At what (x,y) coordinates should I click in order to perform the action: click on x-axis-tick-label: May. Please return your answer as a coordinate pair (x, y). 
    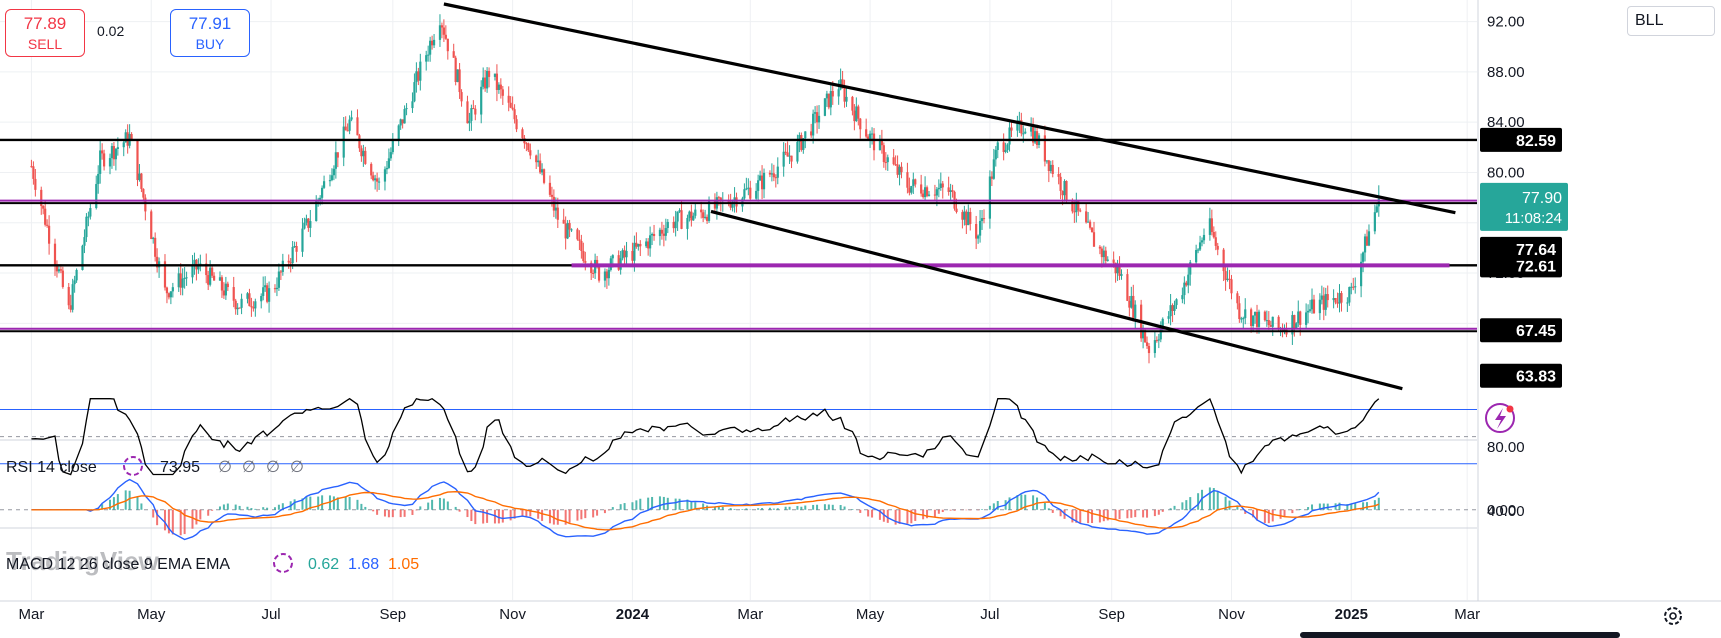
    Looking at the image, I should click on (151, 614).